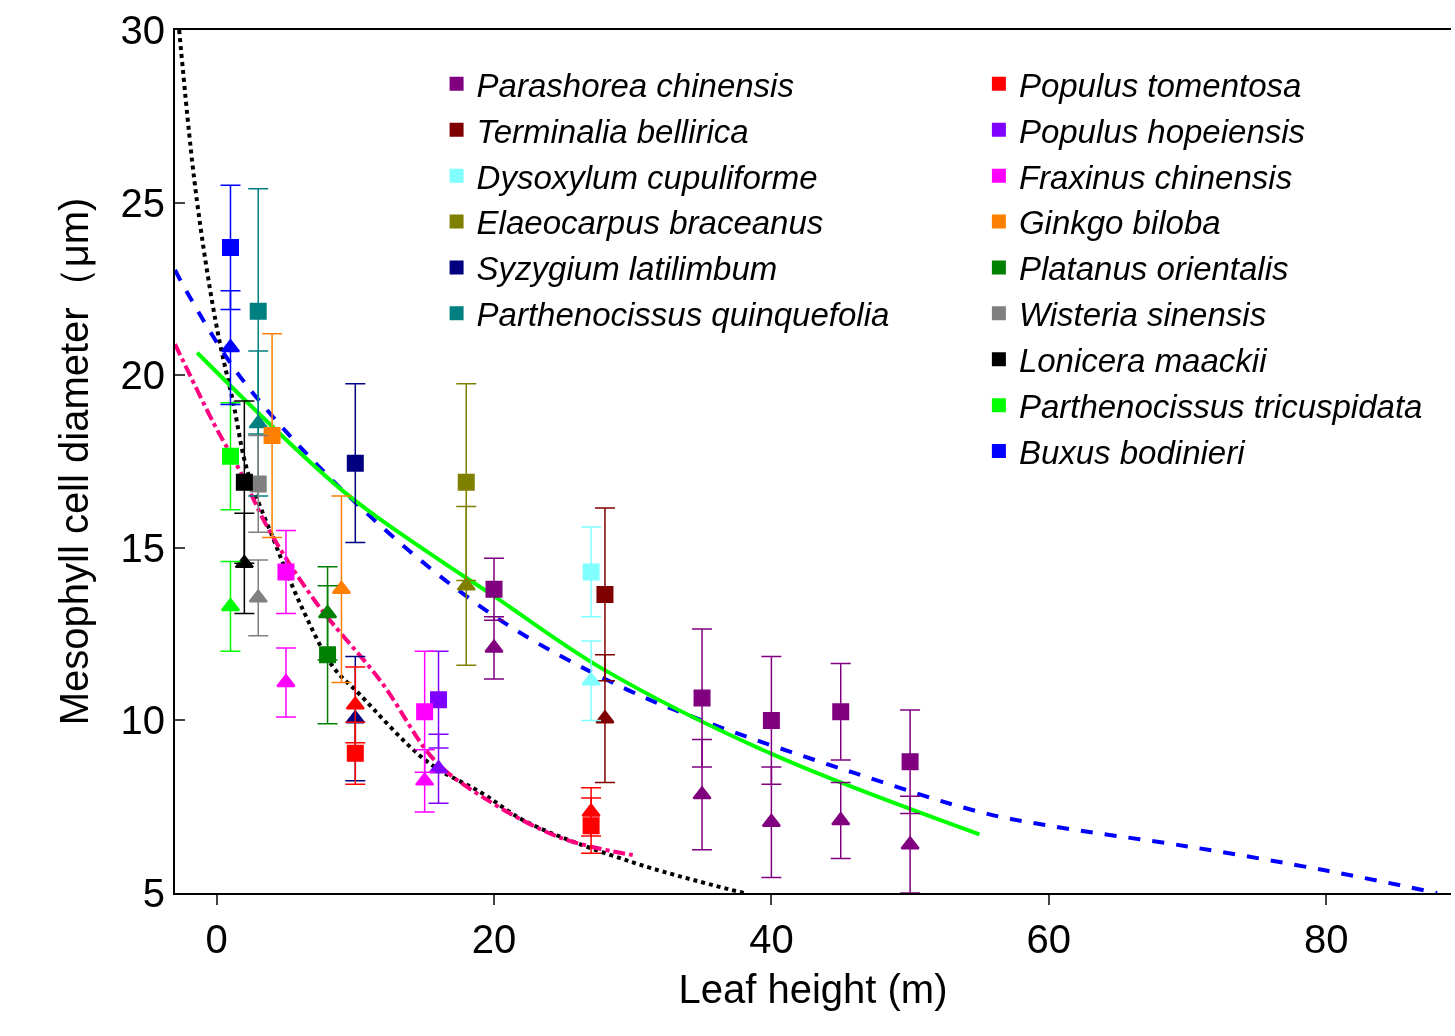 The height and width of the screenshot is (1036, 1455). I want to click on x-tick-label: 80, so click(1326, 939).